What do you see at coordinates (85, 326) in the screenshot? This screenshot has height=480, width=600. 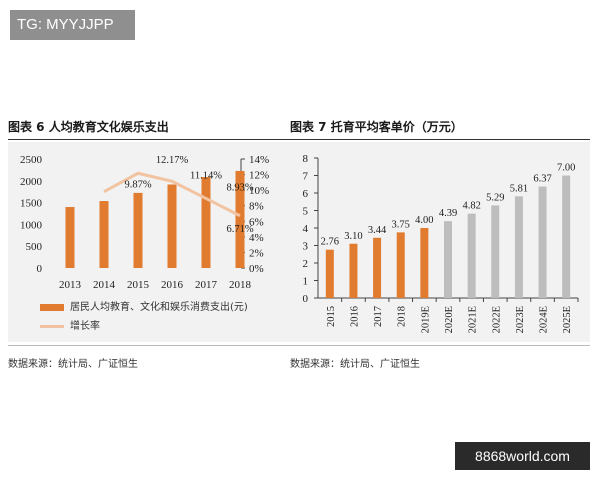 I see `legend-line-label: 增长率` at bounding box center [85, 326].